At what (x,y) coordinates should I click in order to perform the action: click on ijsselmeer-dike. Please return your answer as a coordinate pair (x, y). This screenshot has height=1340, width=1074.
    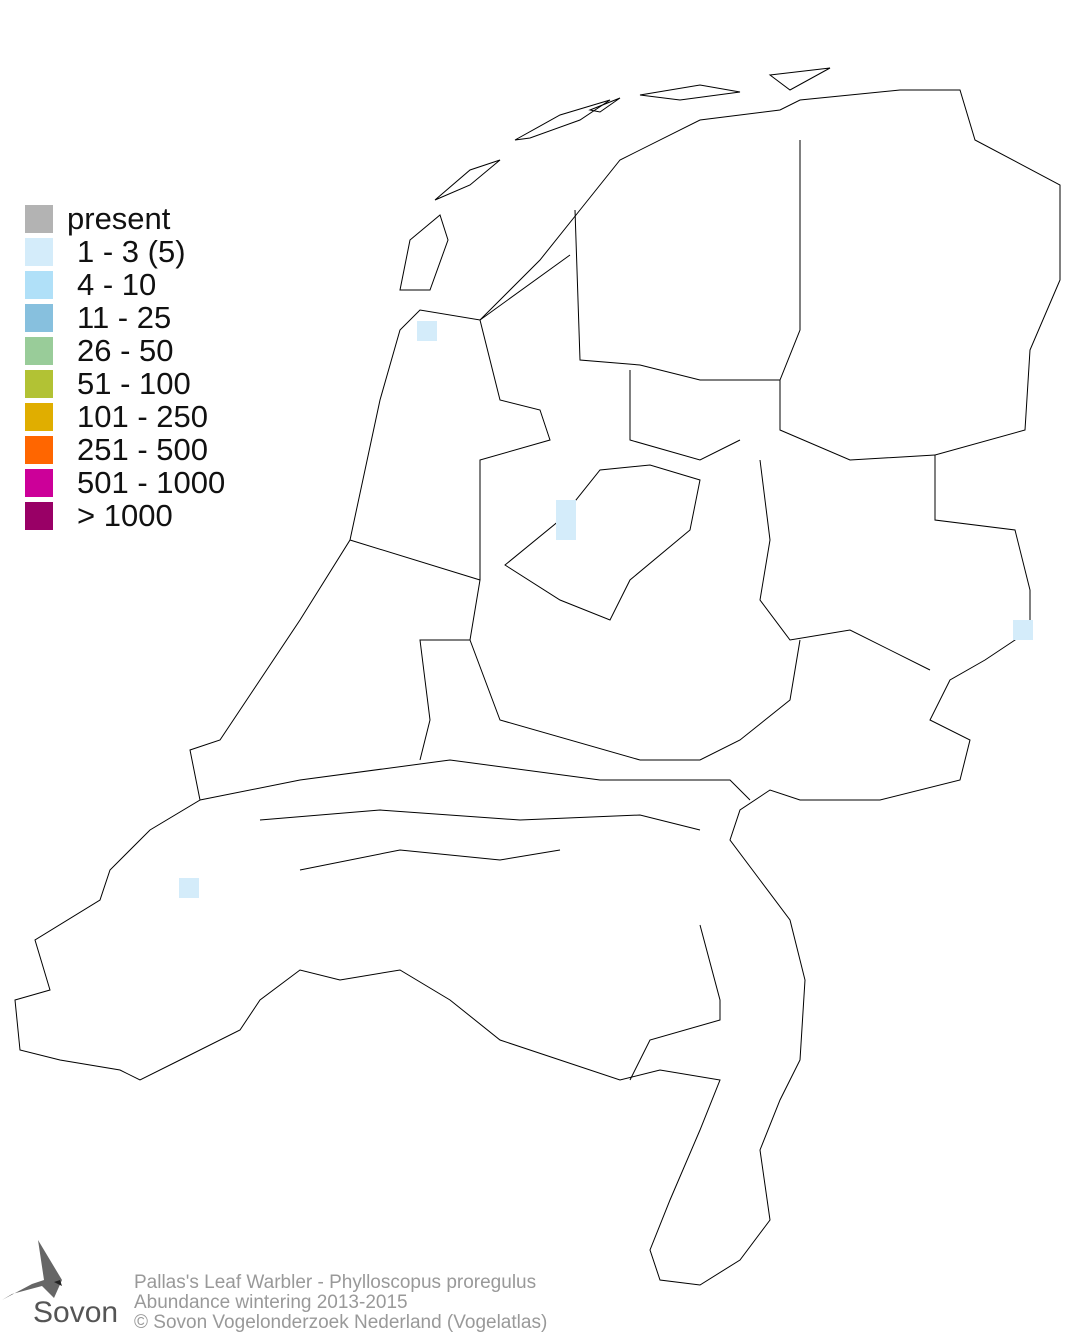
    Looking at the image, I should click on (525, 287).